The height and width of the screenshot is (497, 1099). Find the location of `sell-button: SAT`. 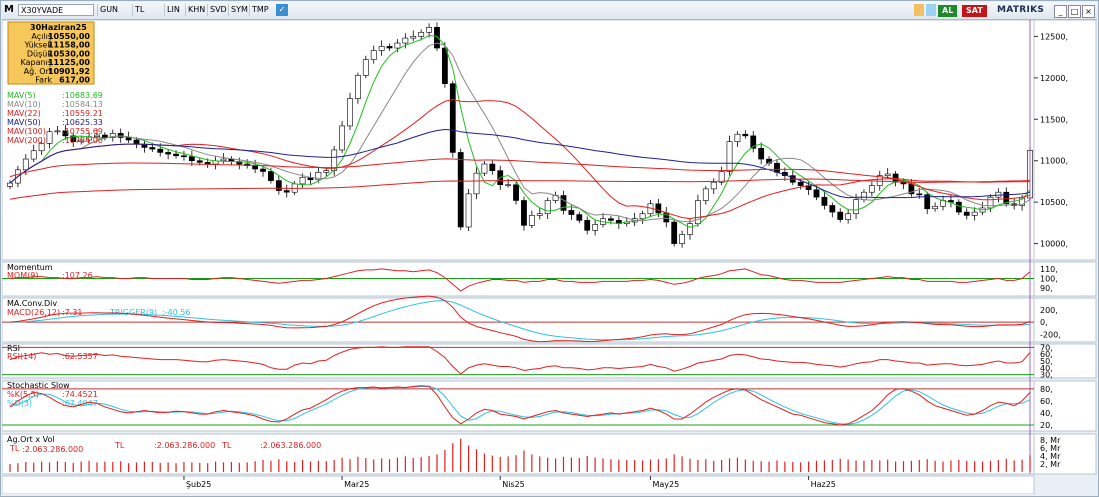

sell-button: SAT is located at coordinates (974, 11).